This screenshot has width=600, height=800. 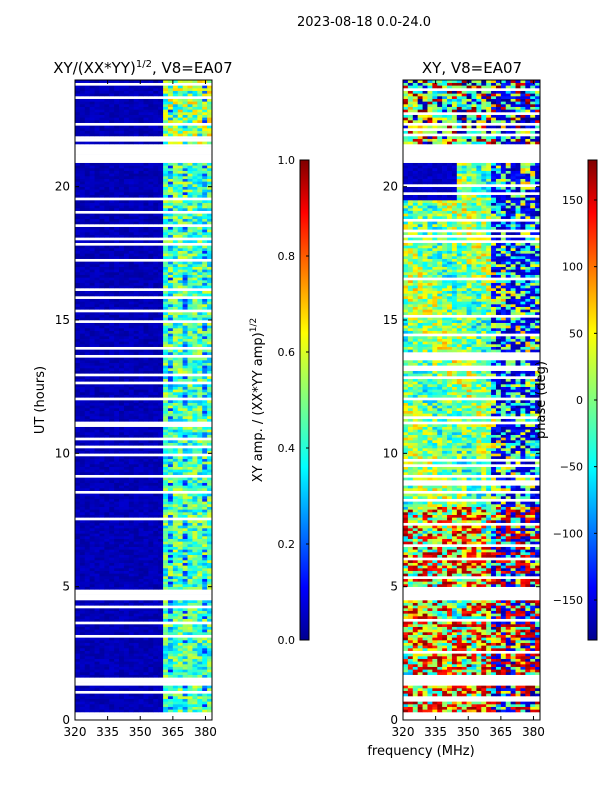 I want to click on right-panel-title: XY, V8=EA07, so click(x=472, y=68).